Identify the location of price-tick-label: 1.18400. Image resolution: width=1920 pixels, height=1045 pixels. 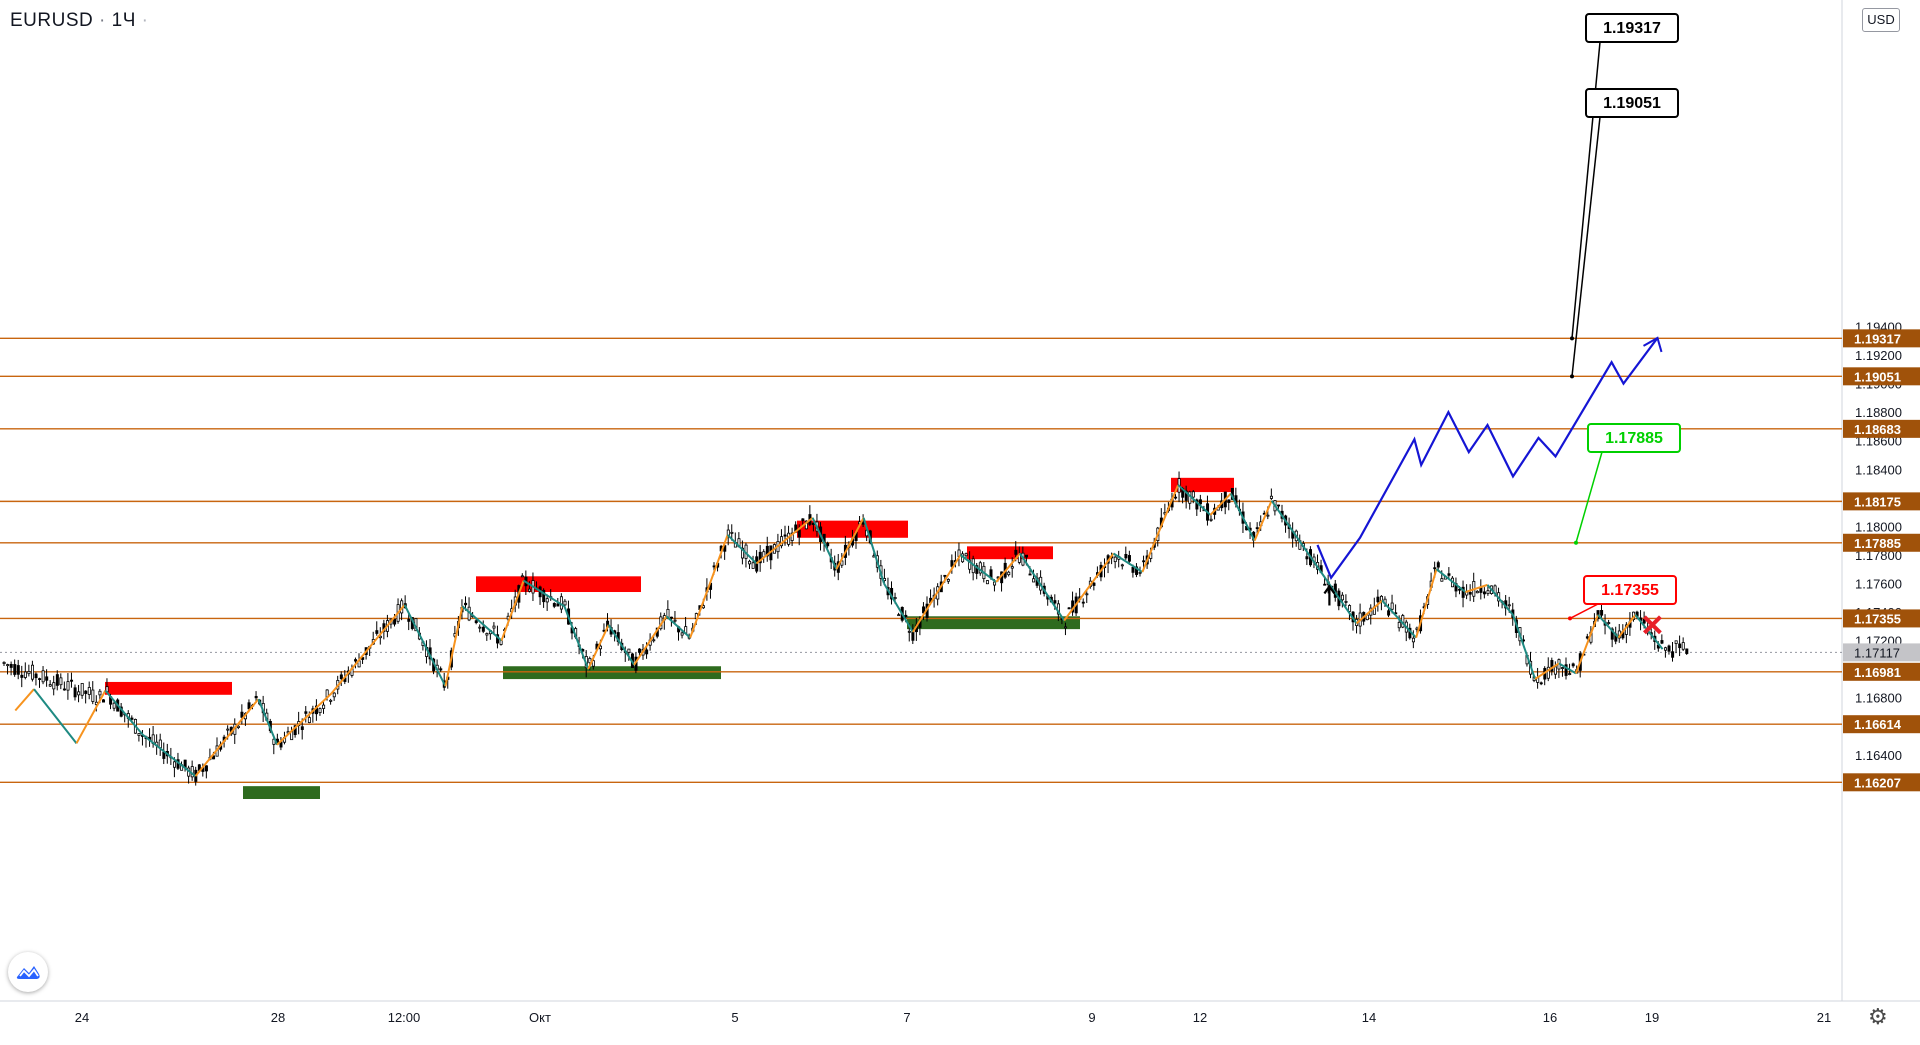
(1878, 469).